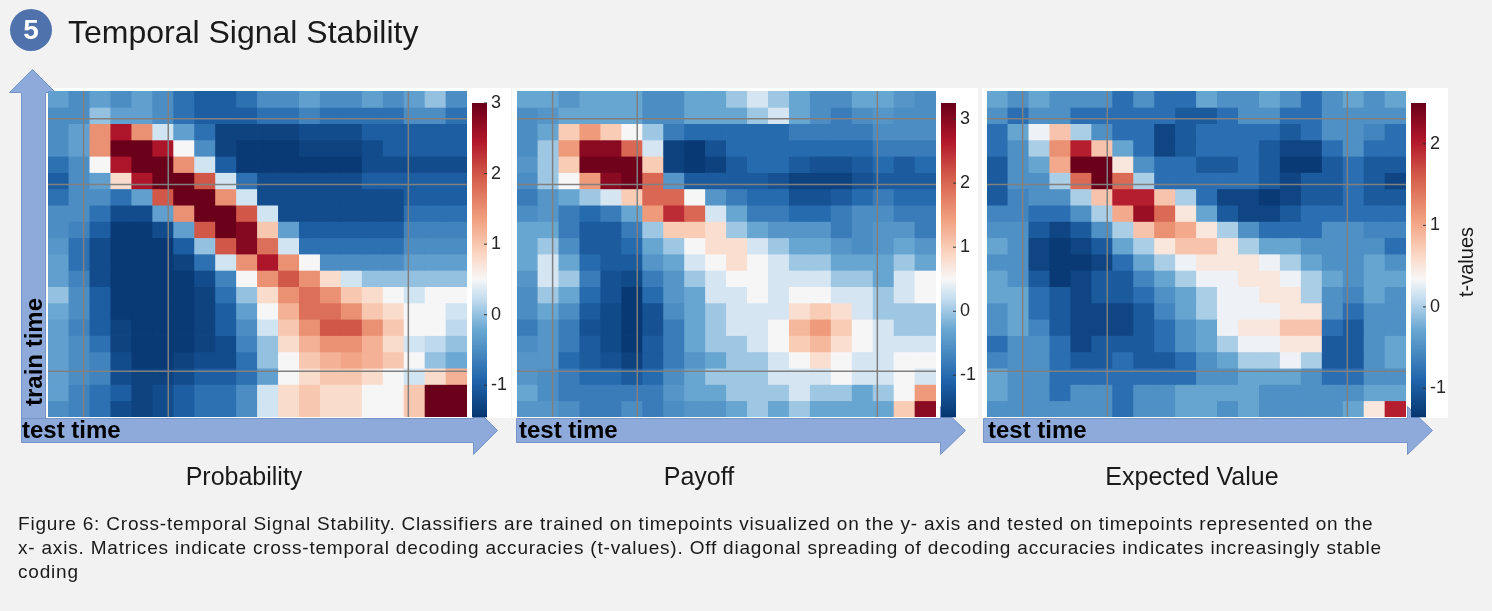 This screenshot has width=1492, height=611. I want to click on caption: Figure 6: Cross-temporal Signal Stability. Classifiers are trained on timepoints visualized on the y- axis and tested on timepoints represented on the x- axis. Matrices indicate cross-temporal decoding accuracies (t-values). Off diagonal spreading of decoding accuracies indicates increasingly stable coding, so click(700, 548).